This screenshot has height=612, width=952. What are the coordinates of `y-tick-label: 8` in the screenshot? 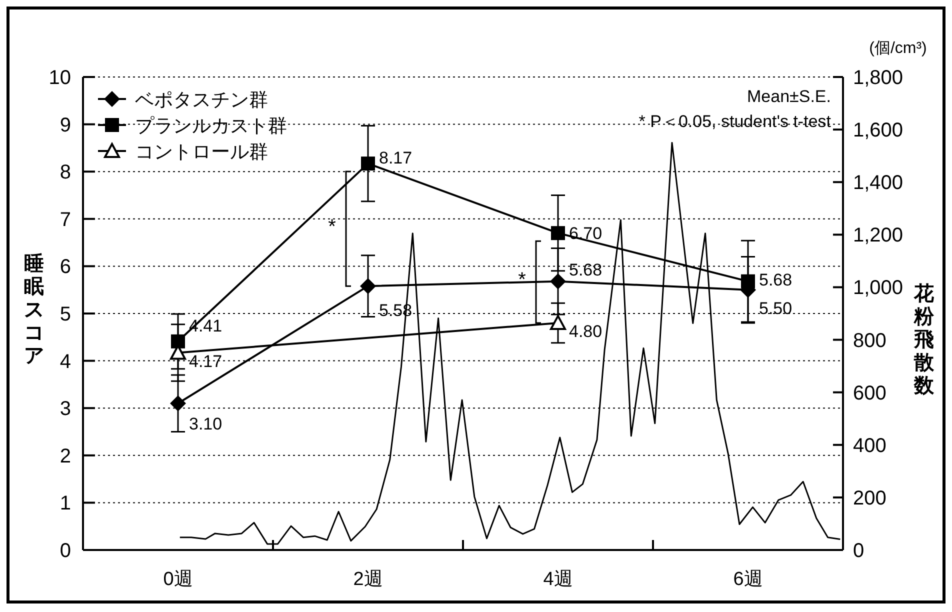 It's located at (65, 173).